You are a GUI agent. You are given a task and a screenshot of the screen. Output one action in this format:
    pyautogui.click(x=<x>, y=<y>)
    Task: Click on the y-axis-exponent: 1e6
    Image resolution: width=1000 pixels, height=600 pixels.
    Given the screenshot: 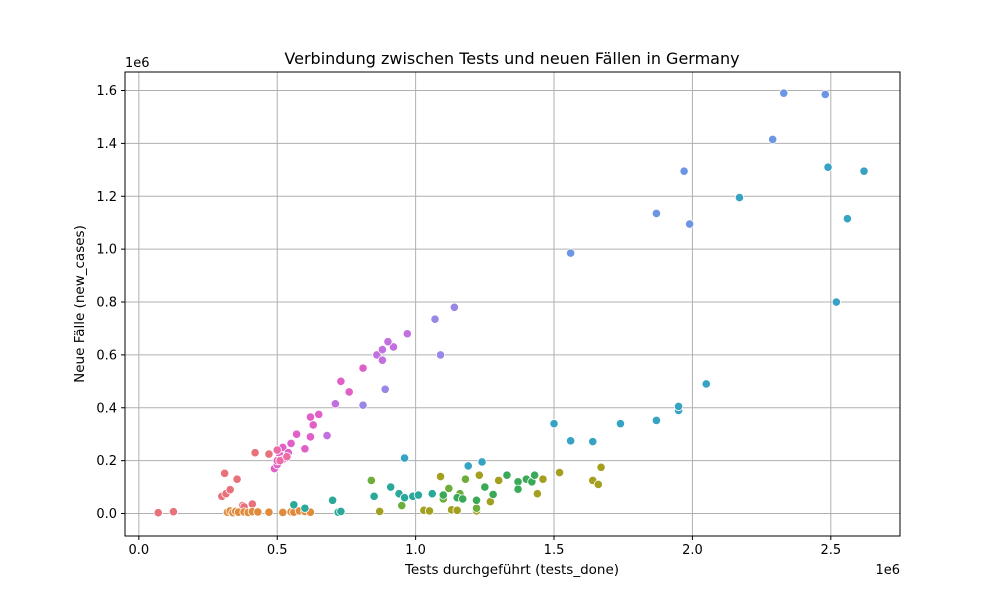 What is the action you would take?
    pyautogui.click(x=137, y=63)
    